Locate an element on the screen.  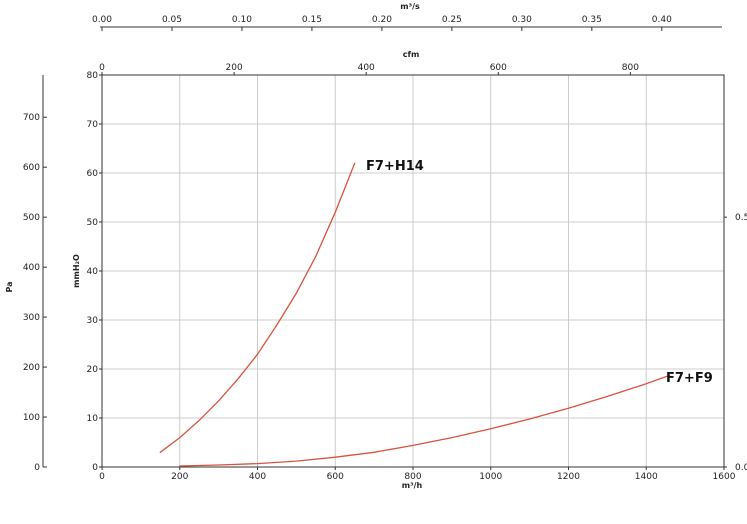
top-m3s-tick-label: 0.00 is located at coordinates (102, 20).